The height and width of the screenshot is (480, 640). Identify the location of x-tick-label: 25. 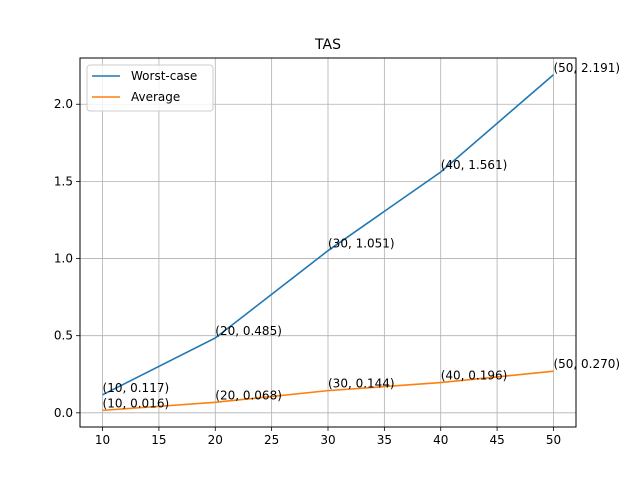
(271, 440).